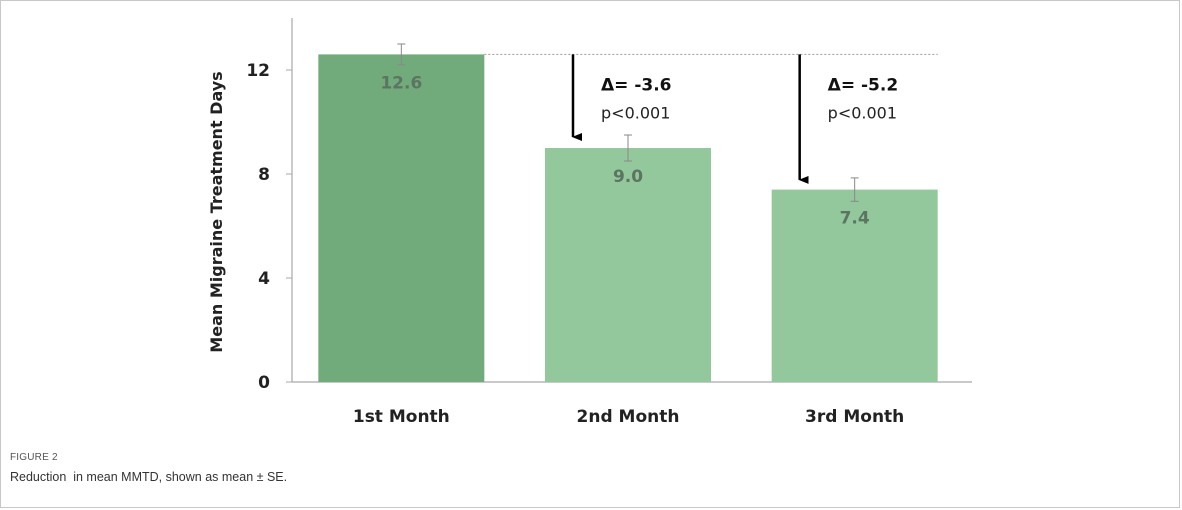 This screenshot has height=510, width=1182. What do you see at coordinates (264, 383) in the screenshot?
I see `y-tick-label: 0` at bounding box center [264, 383].